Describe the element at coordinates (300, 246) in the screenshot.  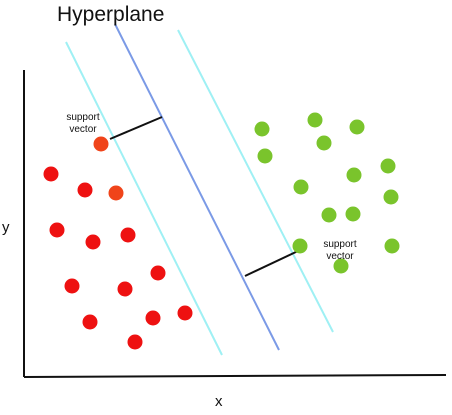
I see `green-support-vector-point` at that location.